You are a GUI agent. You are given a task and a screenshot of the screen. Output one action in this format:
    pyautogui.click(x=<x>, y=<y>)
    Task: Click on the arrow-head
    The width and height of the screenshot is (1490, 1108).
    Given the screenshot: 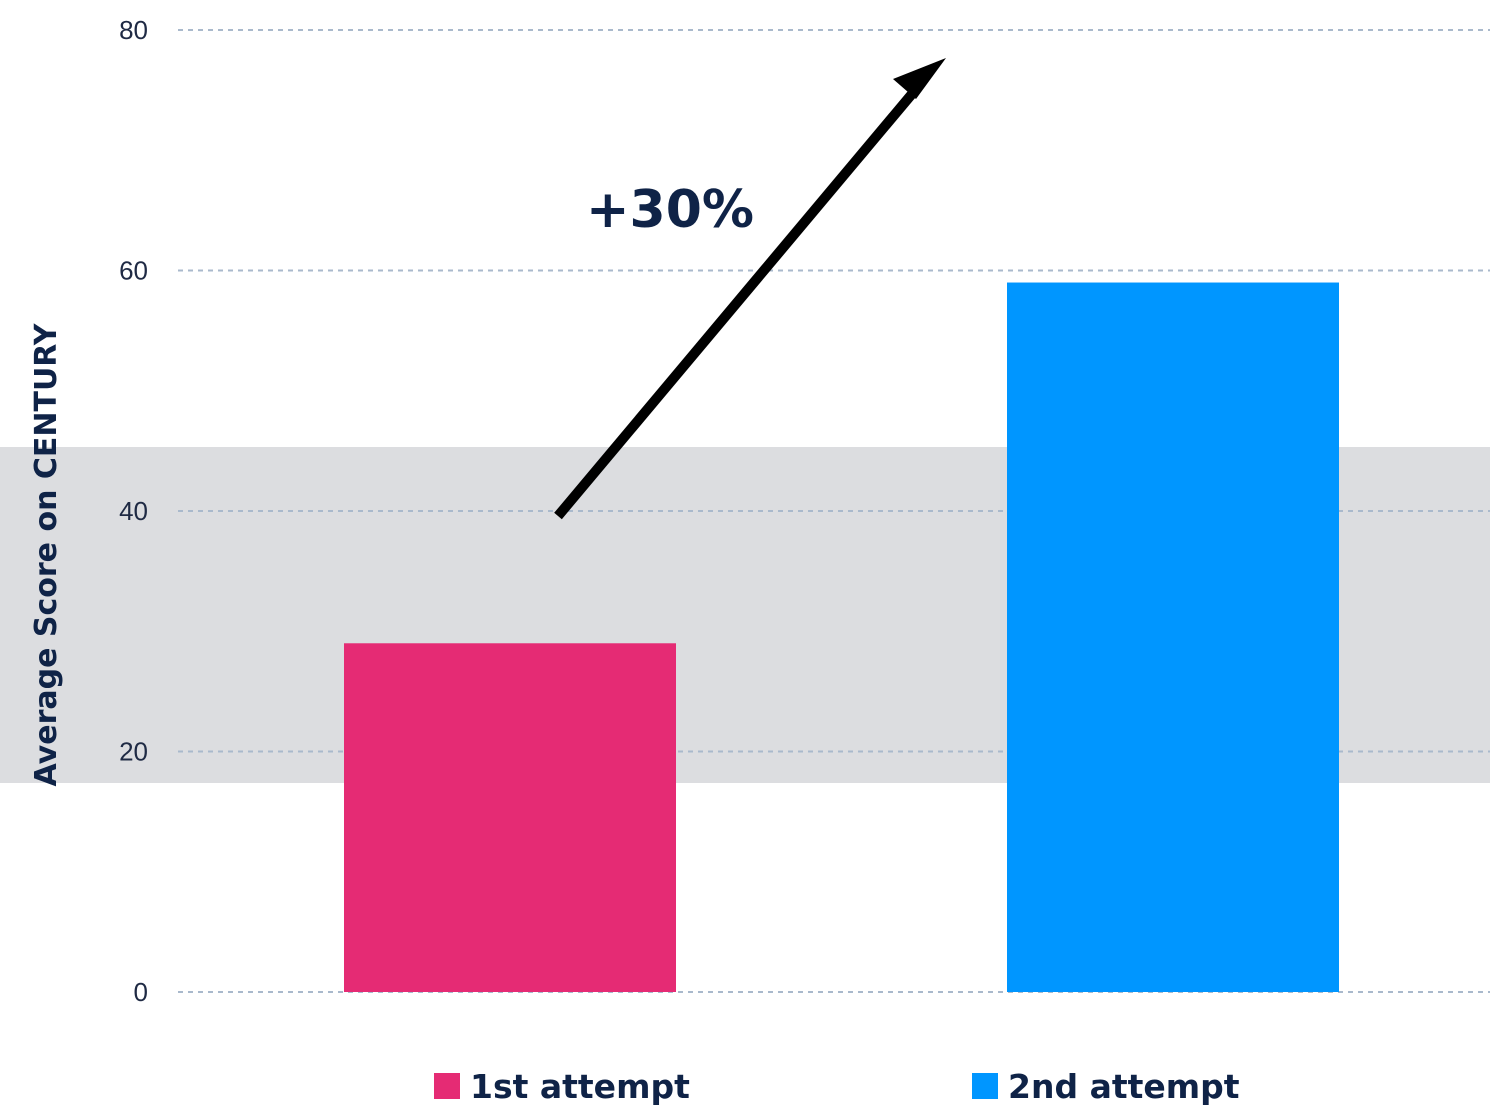 What is the action you would take?
    pyautogui.click(x=919, y=78)
    